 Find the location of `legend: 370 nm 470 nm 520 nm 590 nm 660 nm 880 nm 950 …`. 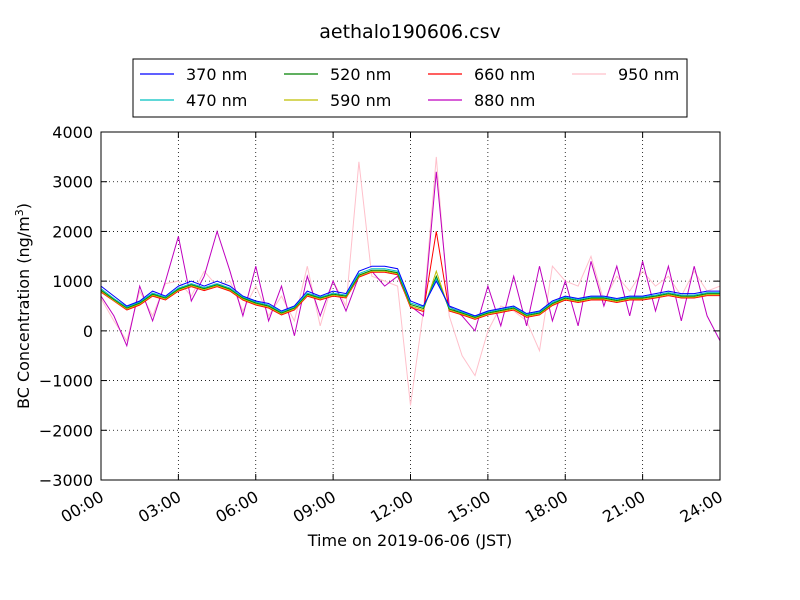

legend: 370 nm 470 nm 520 nm 590 nm 660 nm 880 nm 950 … is located at coordinates (410, 88).